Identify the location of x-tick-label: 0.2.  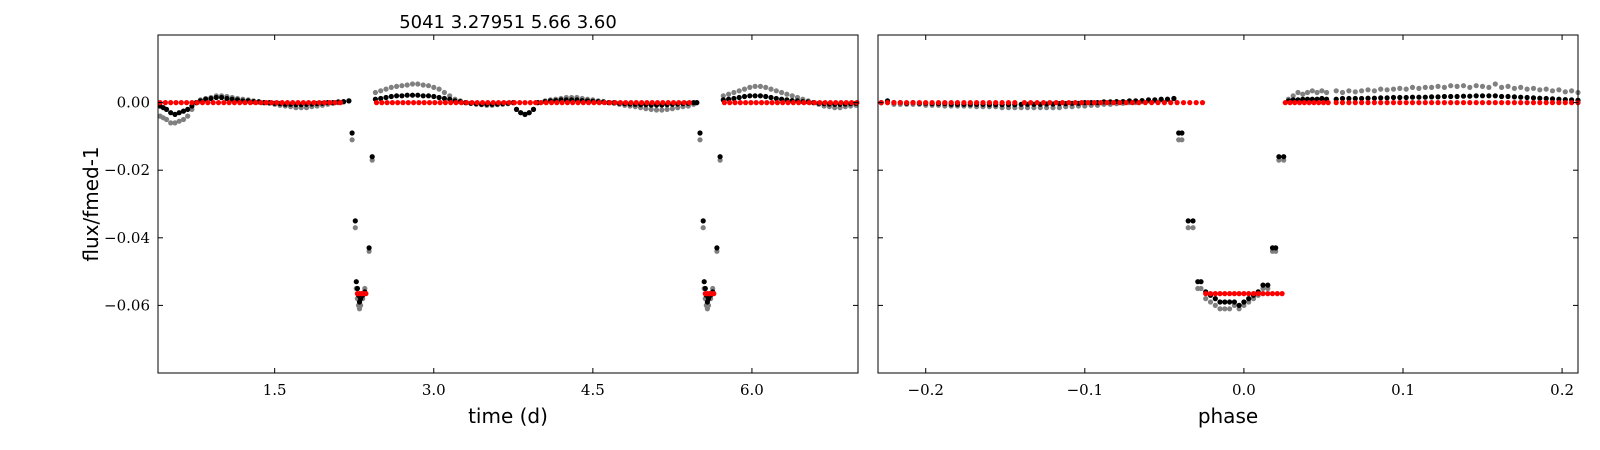
(1562, 390).